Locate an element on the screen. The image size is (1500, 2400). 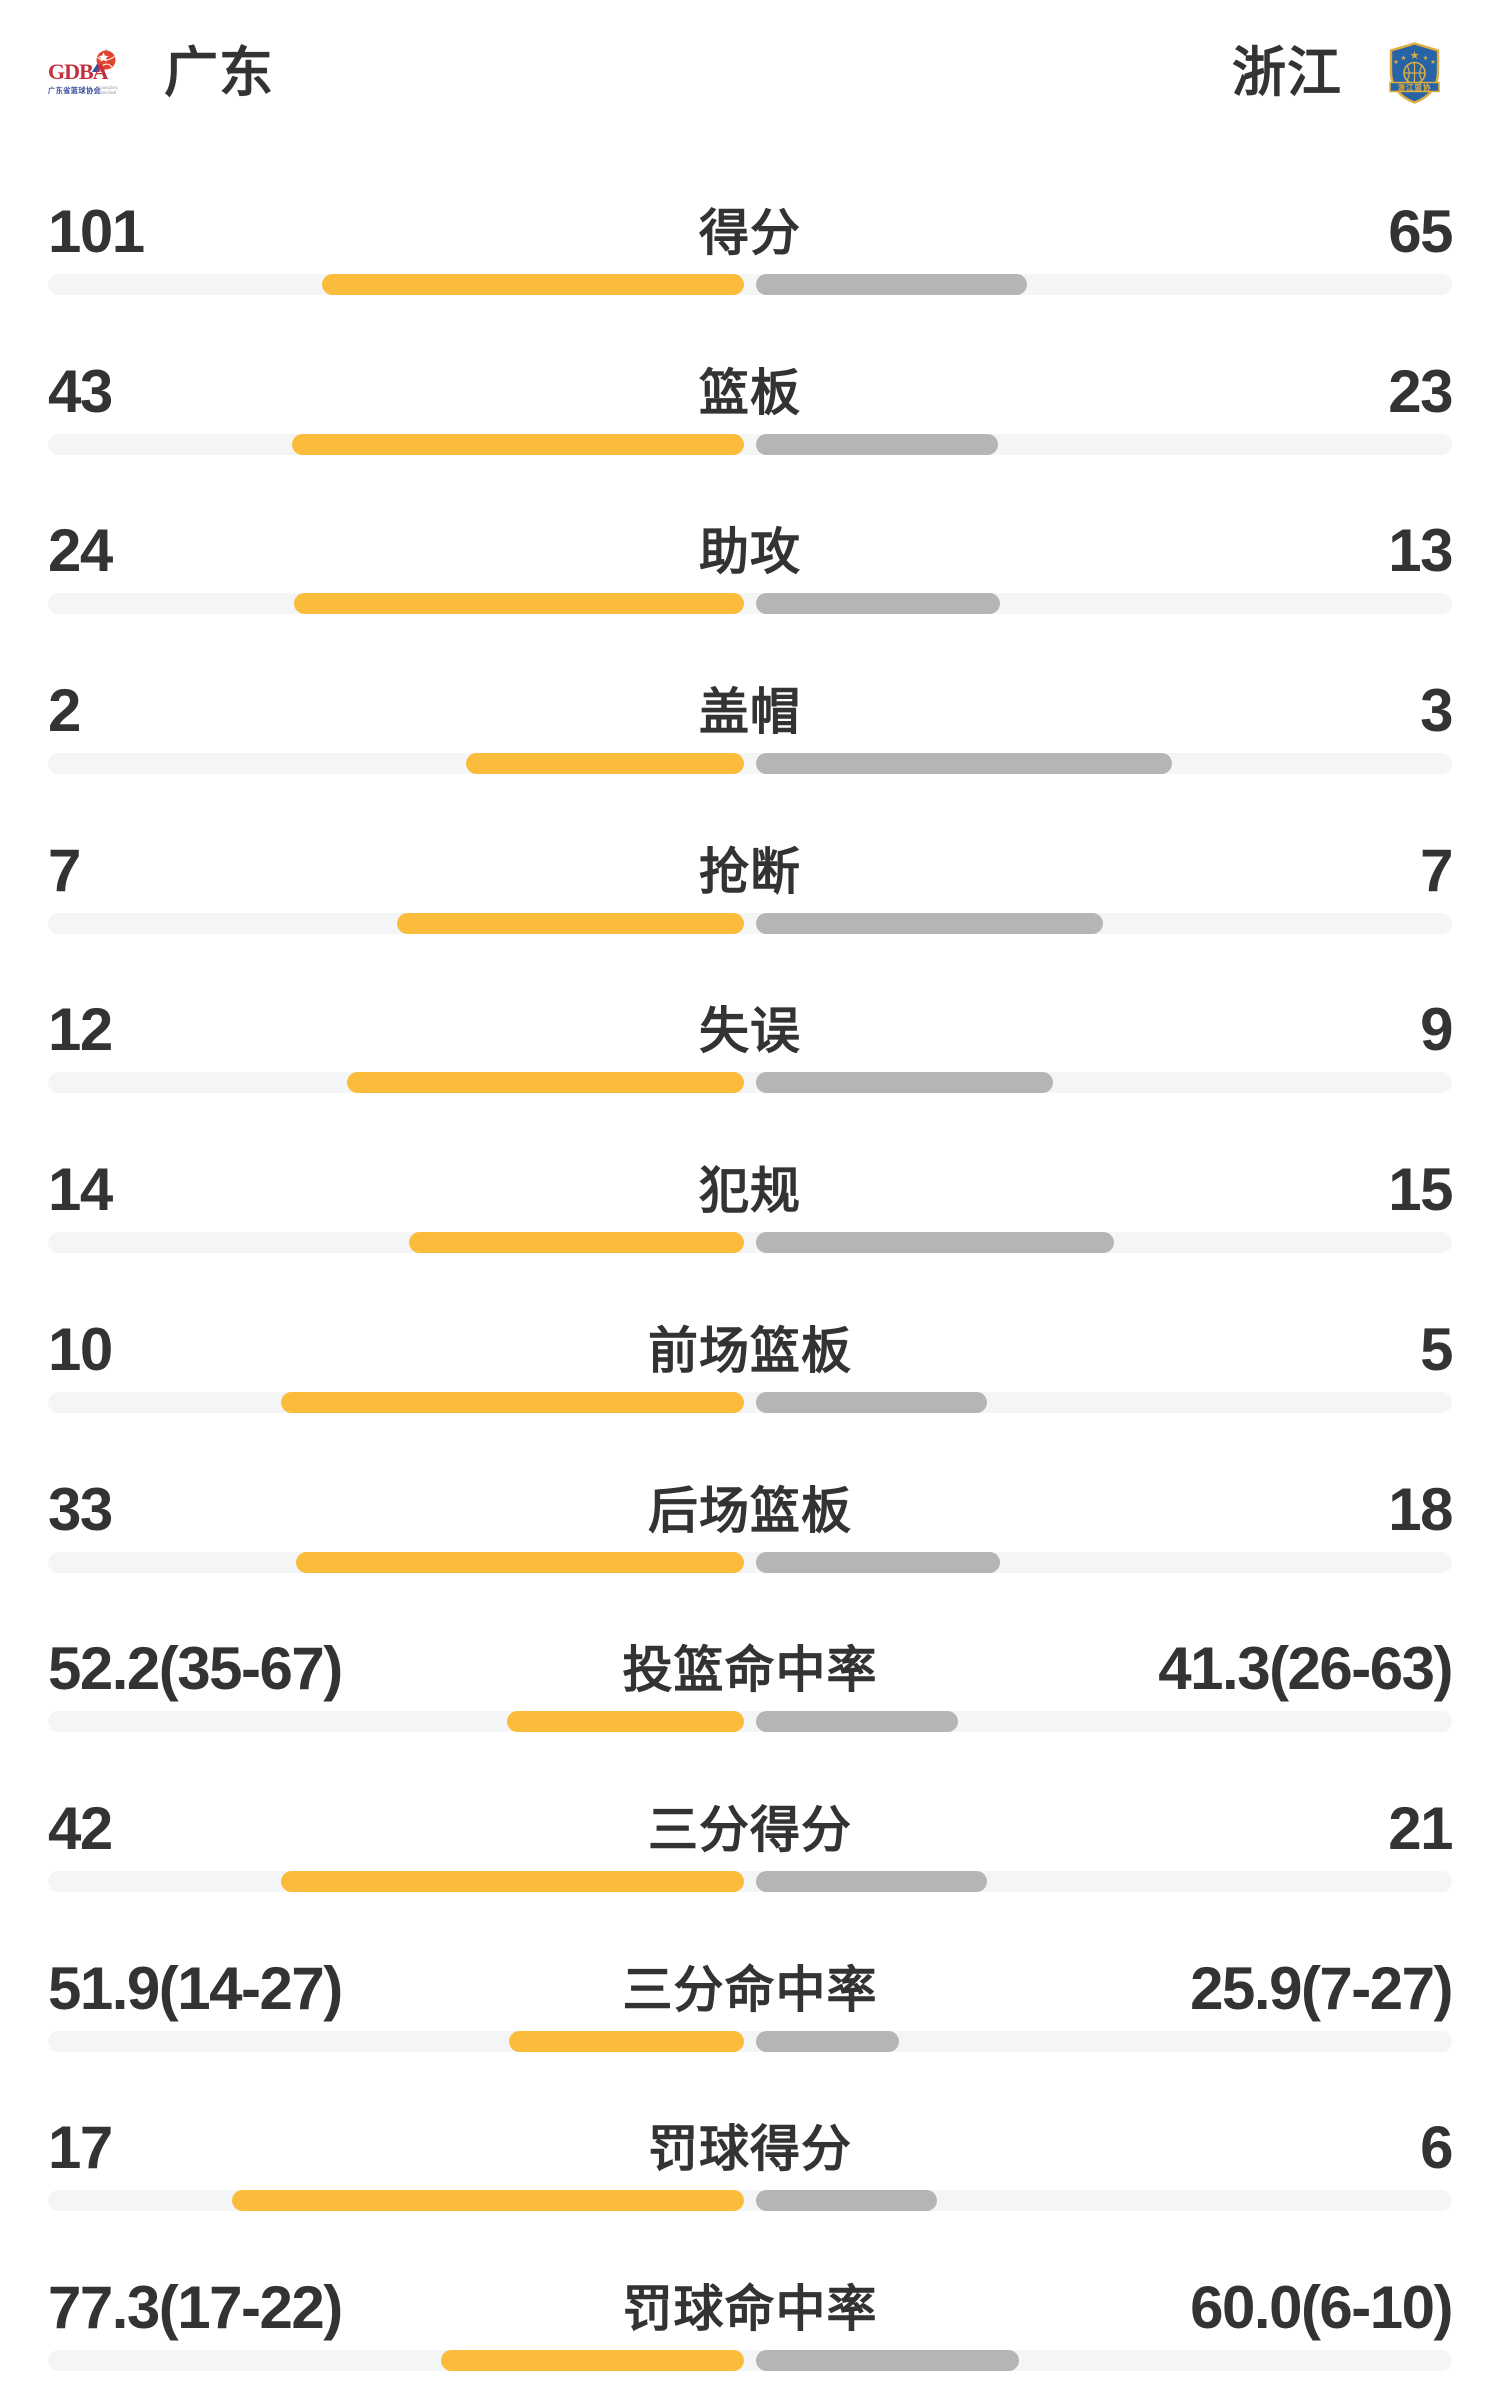
home-value: 33 is located at coordinates (80, 1509).